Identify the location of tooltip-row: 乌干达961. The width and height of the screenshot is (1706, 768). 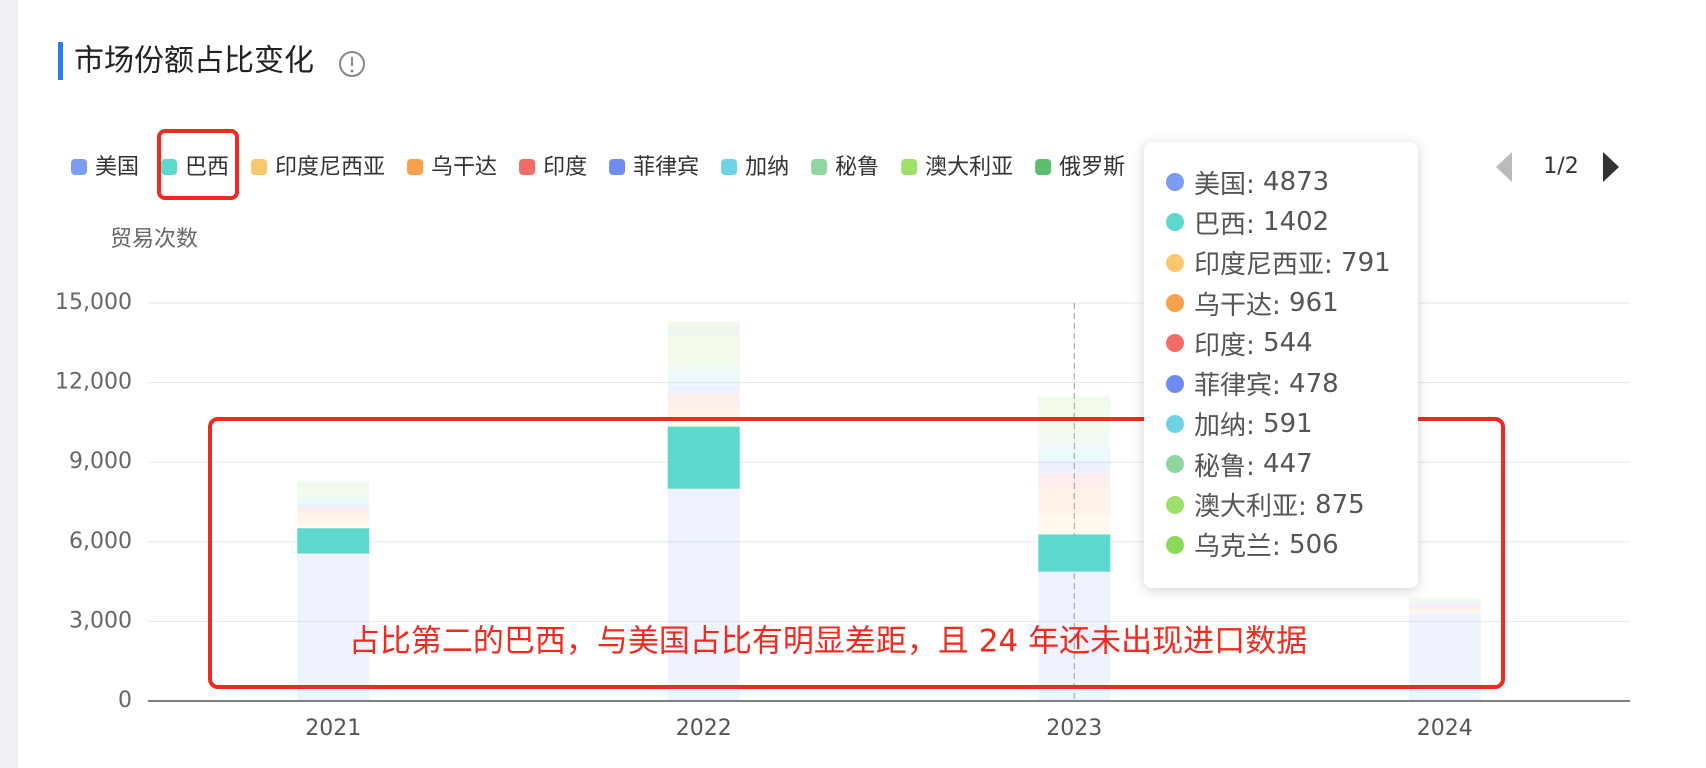
(1292, 303).